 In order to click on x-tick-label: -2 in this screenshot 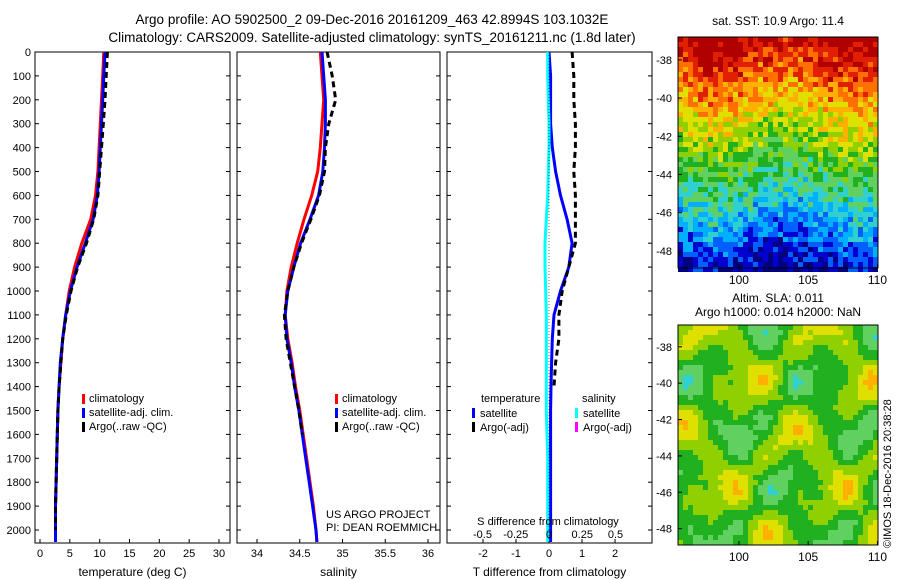, I will do `click(483, 554)`.